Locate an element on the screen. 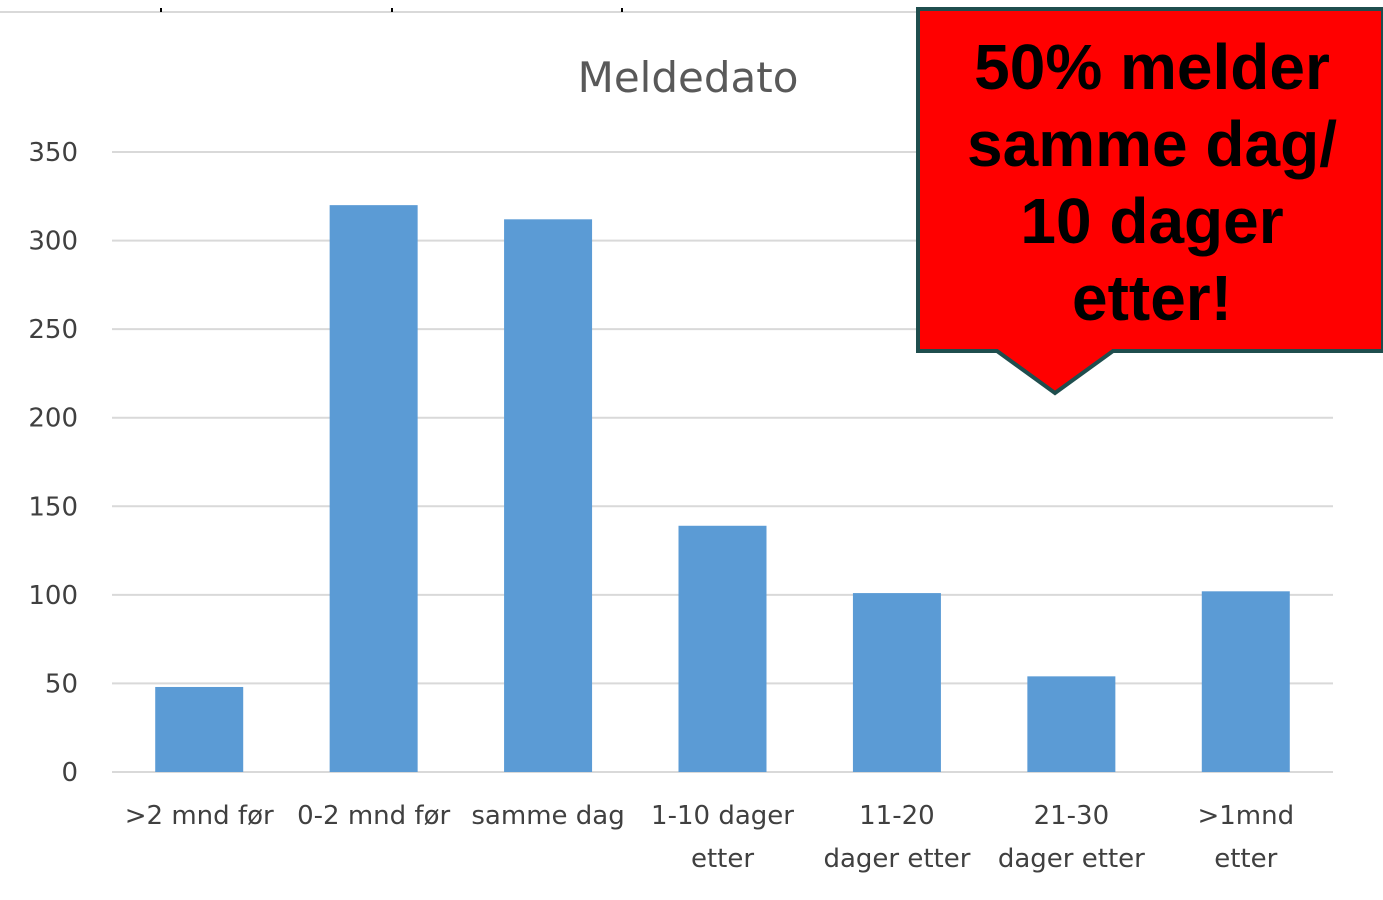  y-tick-label: 50 is located at coordinates (61, 684).